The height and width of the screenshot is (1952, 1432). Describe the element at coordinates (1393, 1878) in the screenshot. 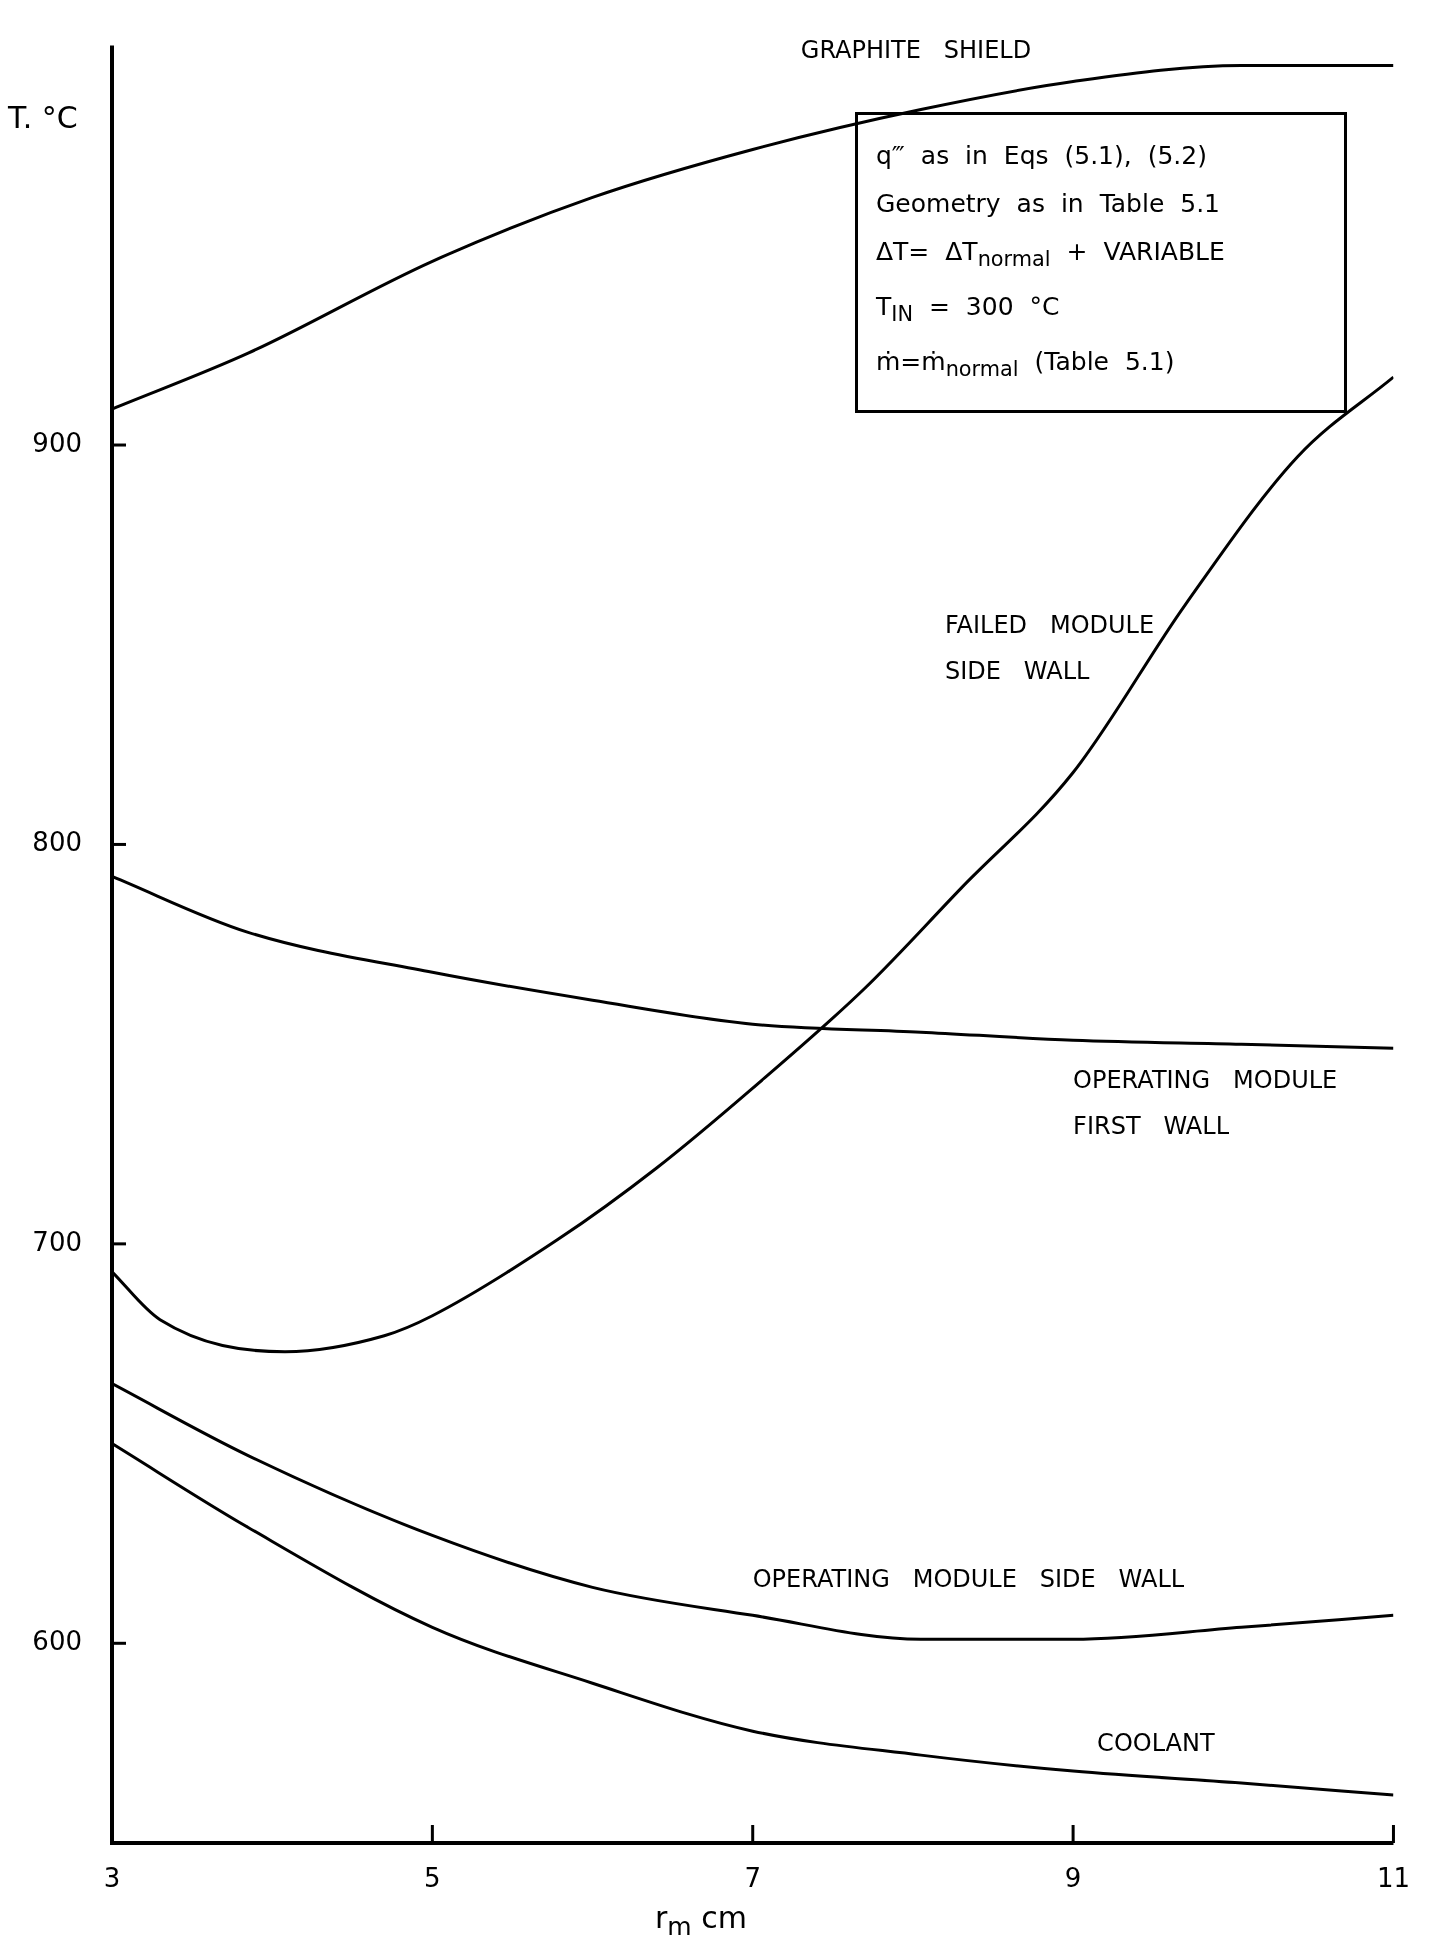

I see `x-tick-label: 11` at that location.